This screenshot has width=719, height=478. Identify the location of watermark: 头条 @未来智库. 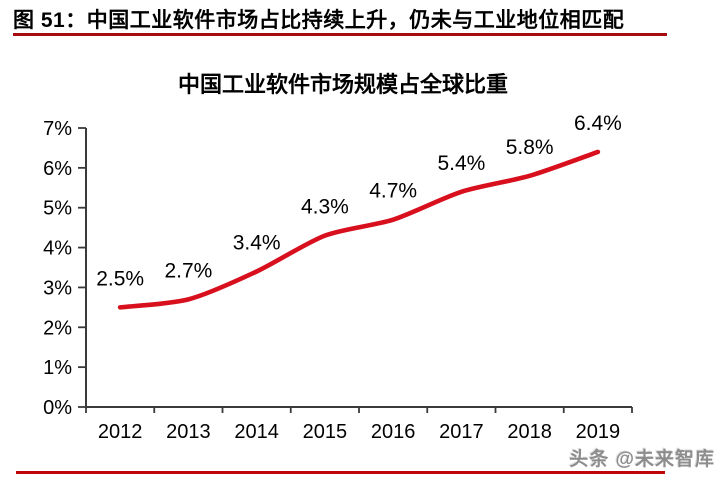
(642, 459).